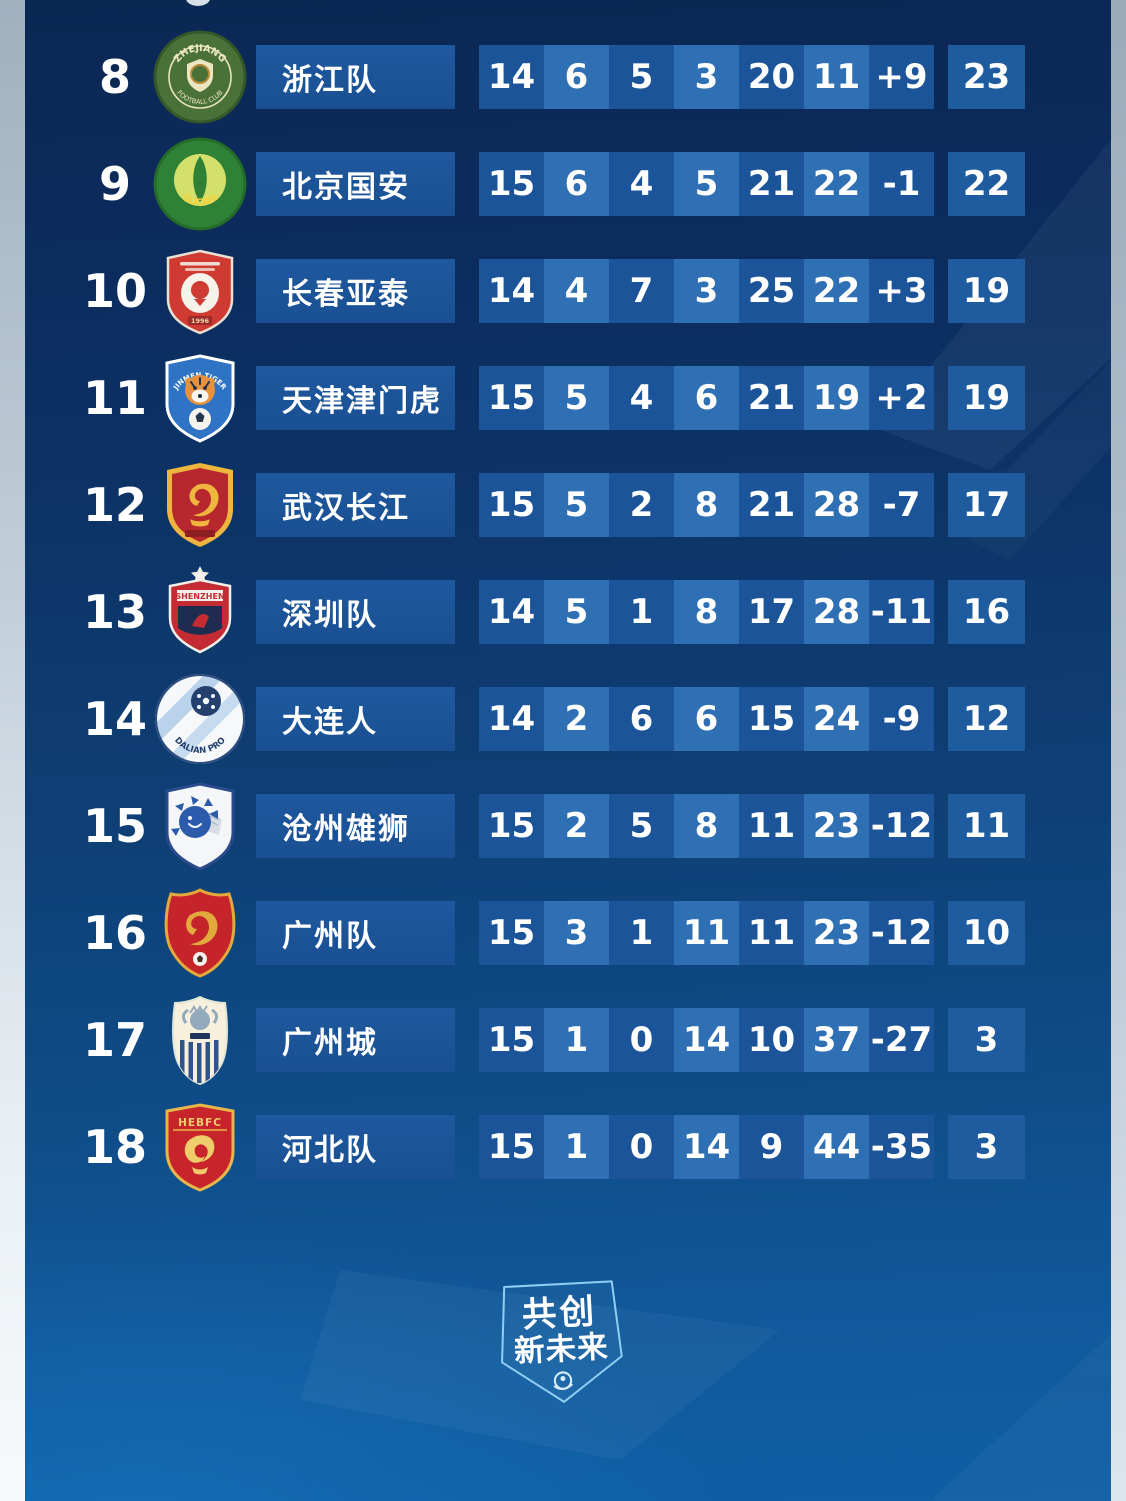 The width and height of the screenshot is (1126, 1501). Describe the element at coordinates (330, 722) in the screenshot. I see `team-name: 大连人` at that location.